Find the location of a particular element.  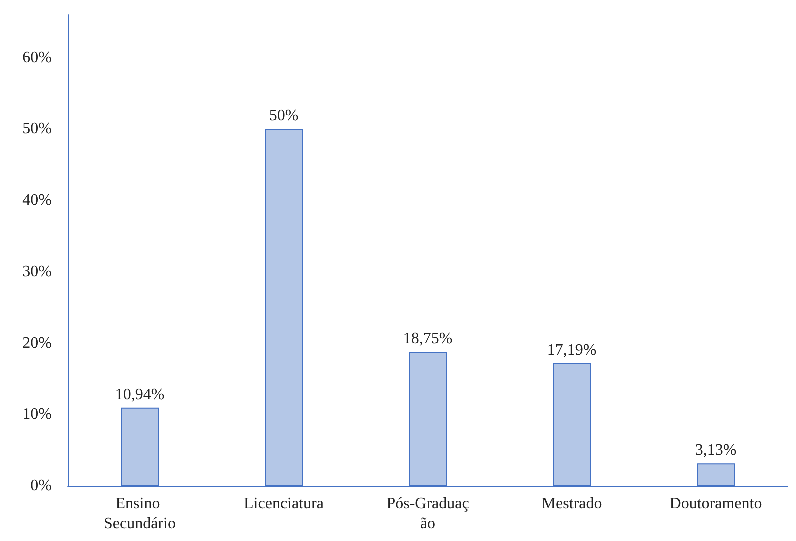

x-tick-label: Ensino Secundário is located at coordinates (140, 514).